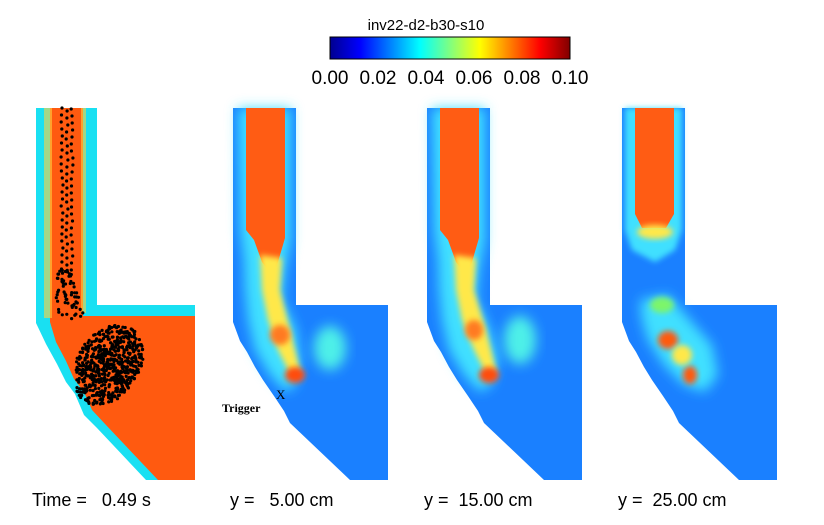 This screenshot has height=525, width=824. What do you see at coordinates (662, 305) in the screenshot?
I see `green-patch` at bounding box center [662, 305].